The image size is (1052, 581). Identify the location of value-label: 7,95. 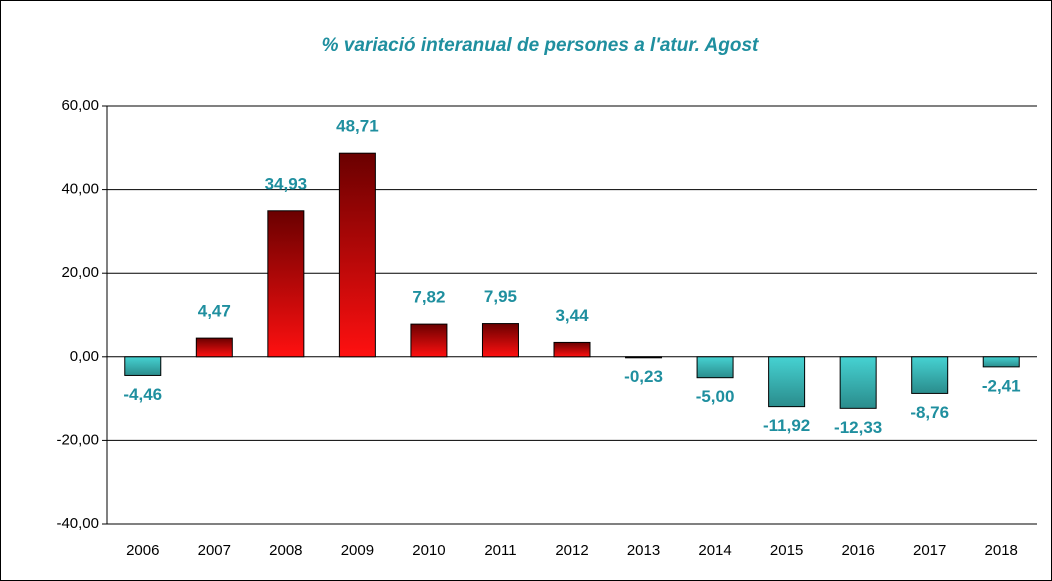
(500, 296).